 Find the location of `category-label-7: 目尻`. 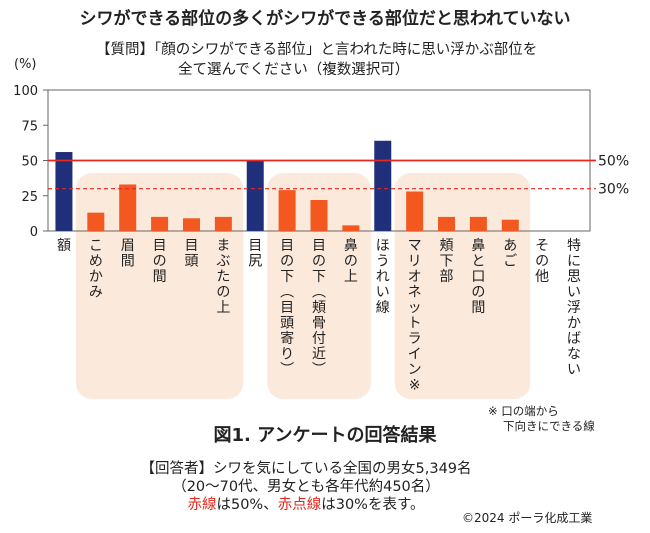

category-label-7: 目尻 is located at coordinates (255, 254).